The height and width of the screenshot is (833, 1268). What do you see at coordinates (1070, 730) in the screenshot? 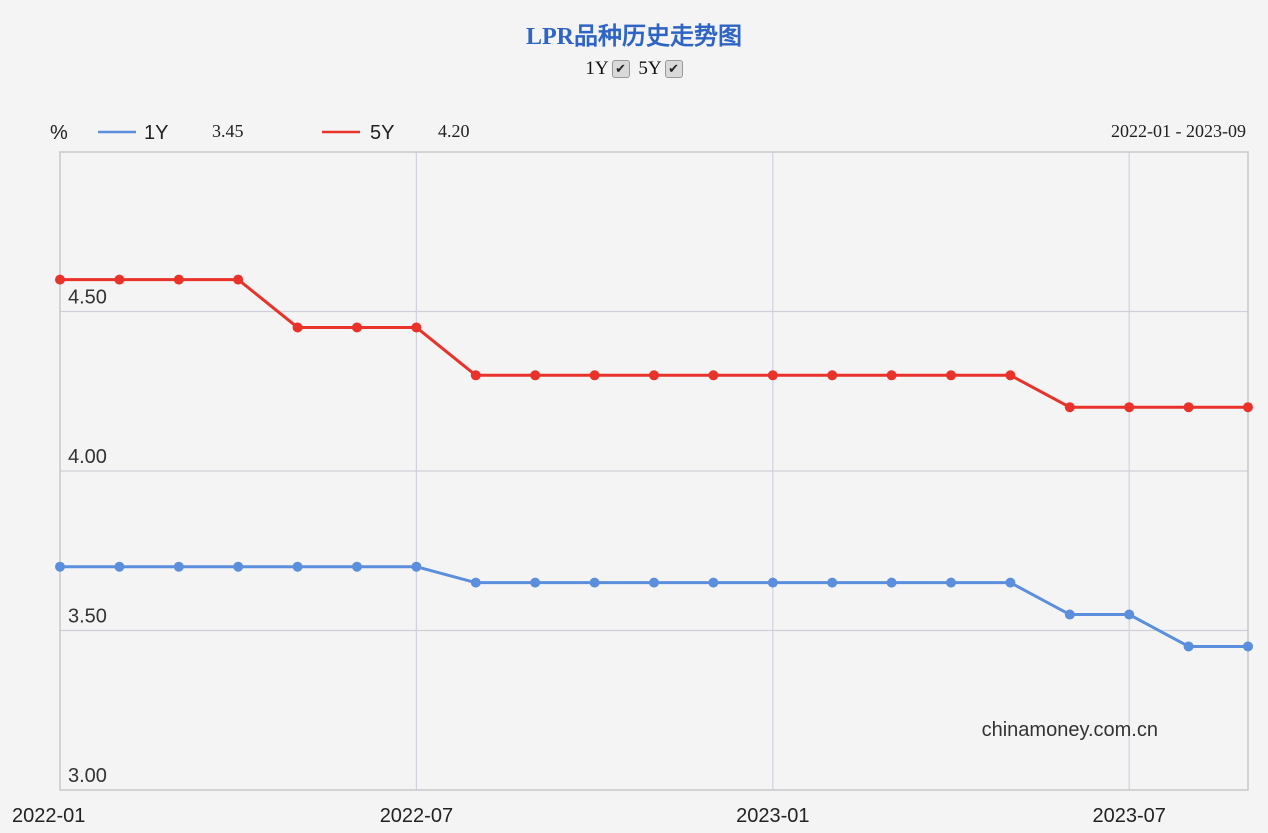
I see `watermark: chinamoney.com.cn` at bounding box center [1070, 730].